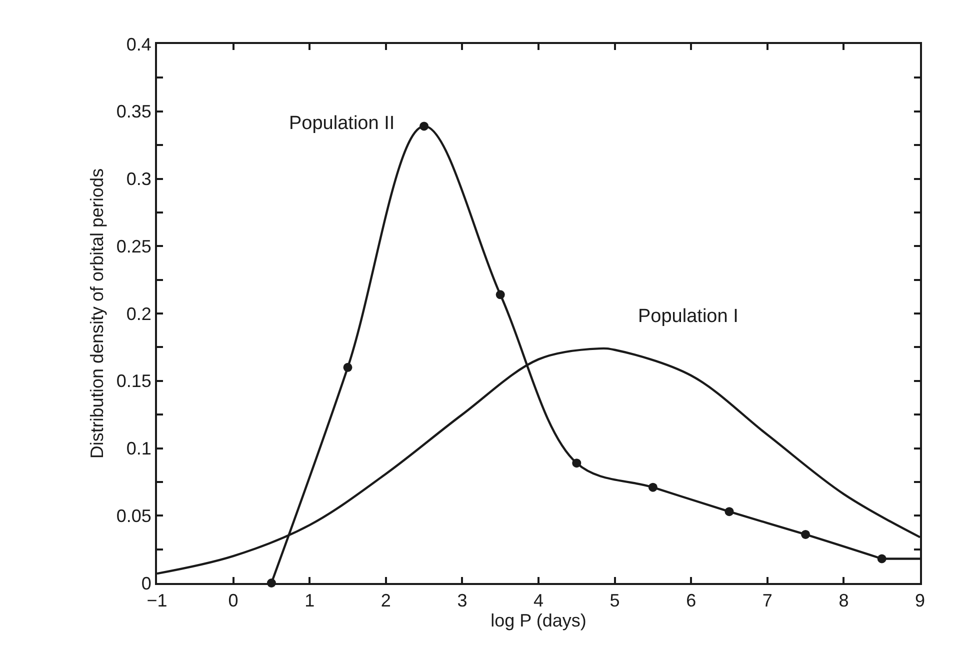 This screenshot has height=661, width=959. What do you see at coordinates (139, 314) in the screenshot?
I see `y-tick-label: 0.2` at bounding box center [139, 314].